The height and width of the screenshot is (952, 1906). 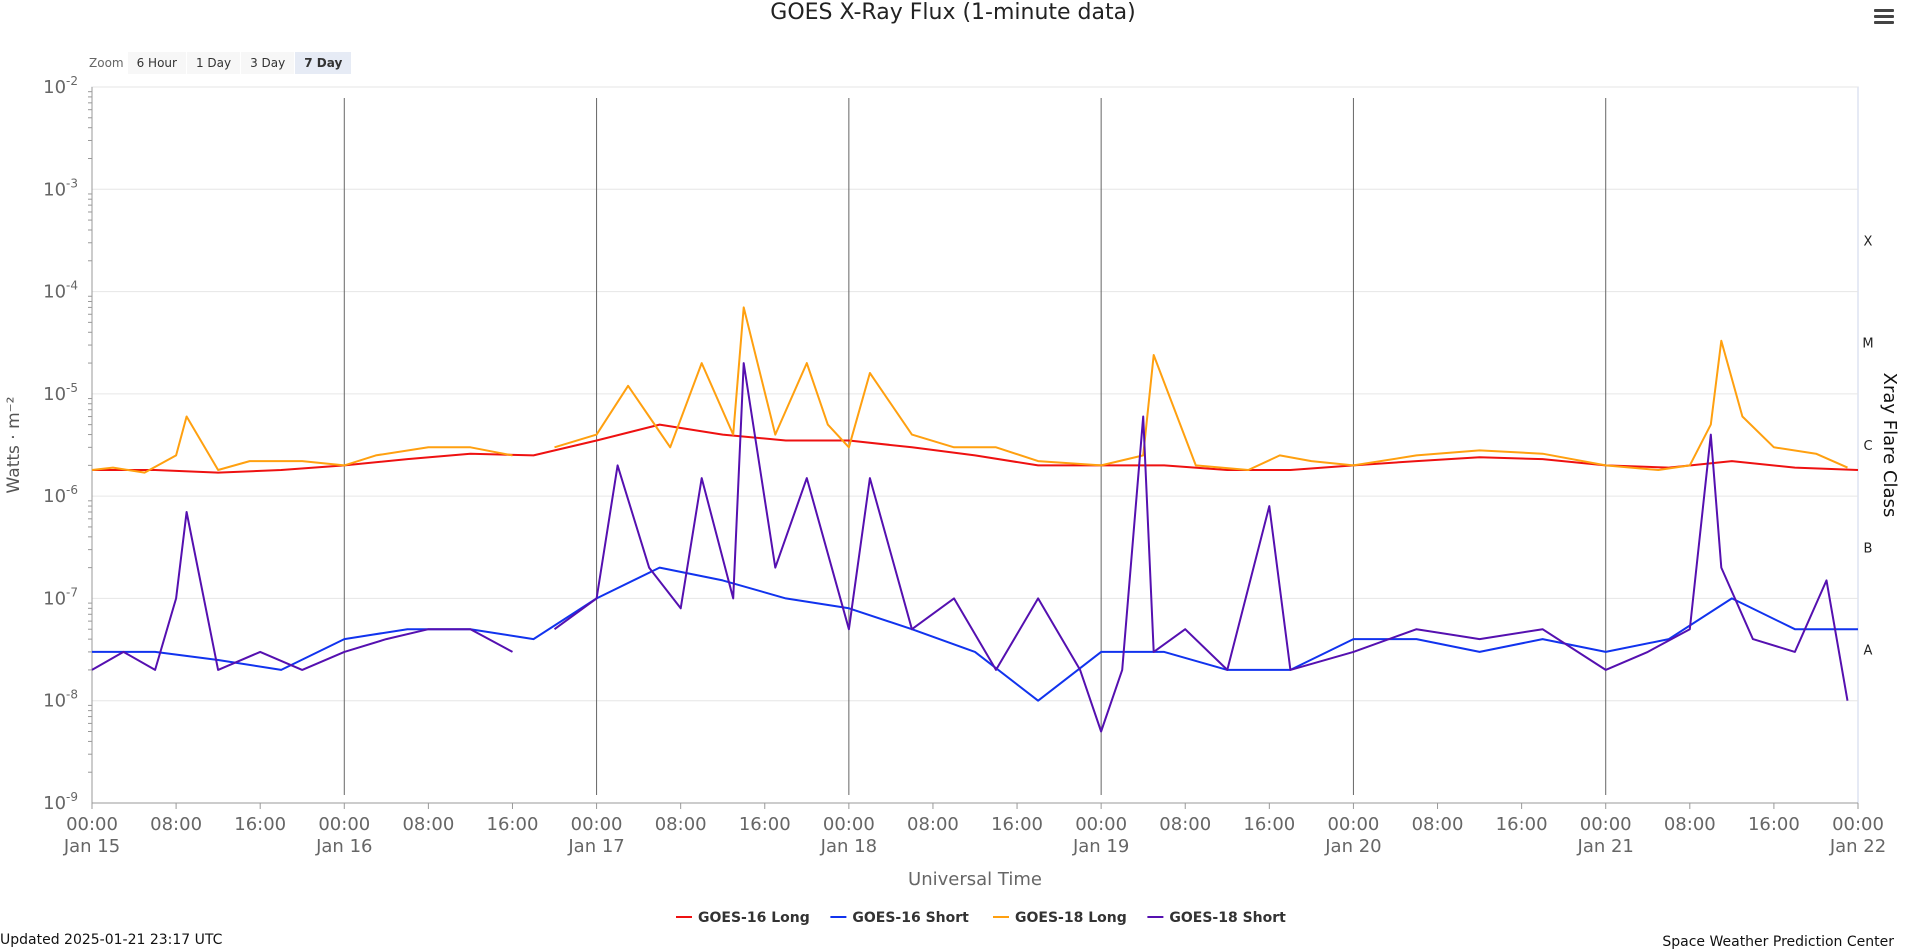 I want to click on flare-class-label: X, so click(x=1868, y=241).